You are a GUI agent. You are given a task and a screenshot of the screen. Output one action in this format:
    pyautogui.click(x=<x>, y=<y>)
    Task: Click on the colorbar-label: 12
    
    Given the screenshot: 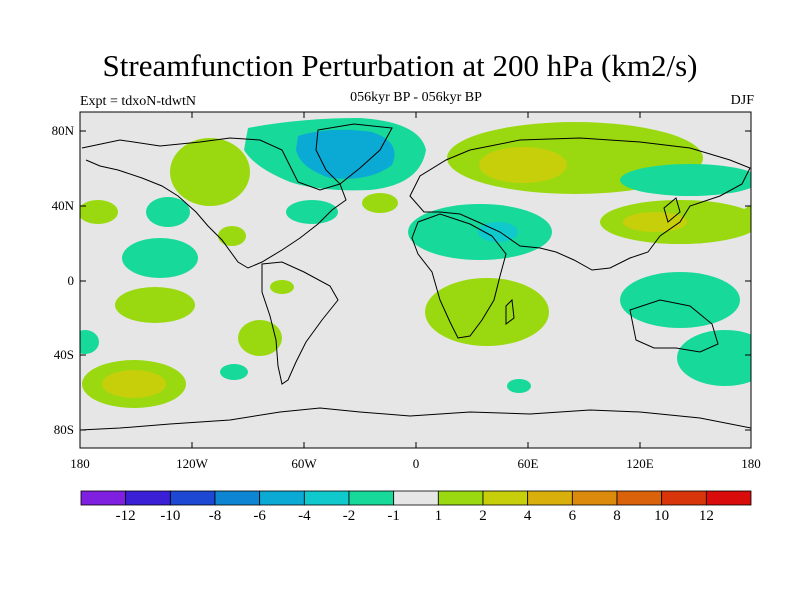 What is the action you would take?
    pyautogui.click(x=706, y=516)
    